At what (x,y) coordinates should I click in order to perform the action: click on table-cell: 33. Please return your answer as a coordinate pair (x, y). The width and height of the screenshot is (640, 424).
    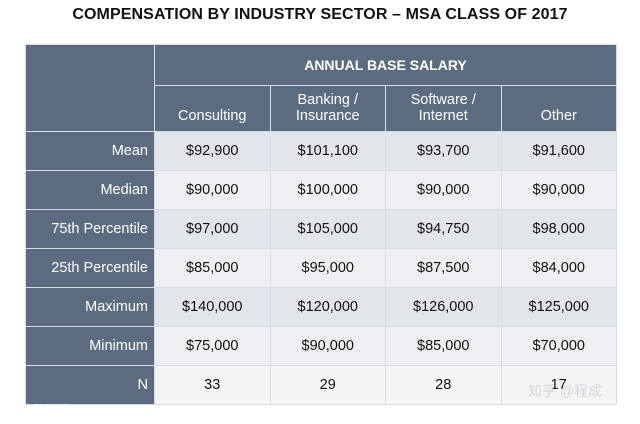
    Looking at the image, I should click on (212, 385).